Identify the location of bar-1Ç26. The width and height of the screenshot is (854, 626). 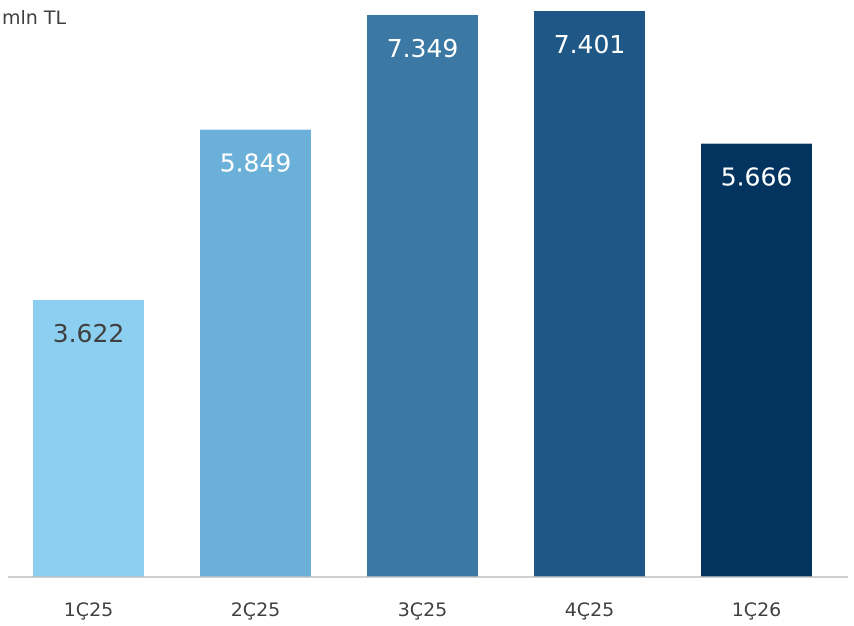
(756, 360).